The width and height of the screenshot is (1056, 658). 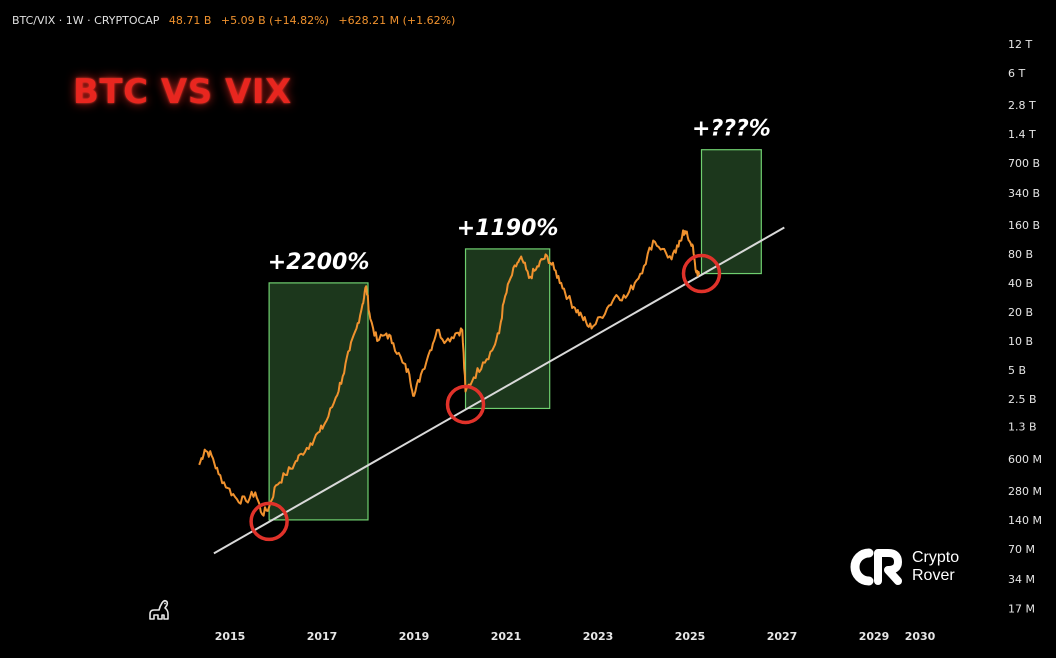 What do you see at coordinates (782, 636) in the screenshot?
I see `x-tick-label: 2027` at bounding box center [782, 636].